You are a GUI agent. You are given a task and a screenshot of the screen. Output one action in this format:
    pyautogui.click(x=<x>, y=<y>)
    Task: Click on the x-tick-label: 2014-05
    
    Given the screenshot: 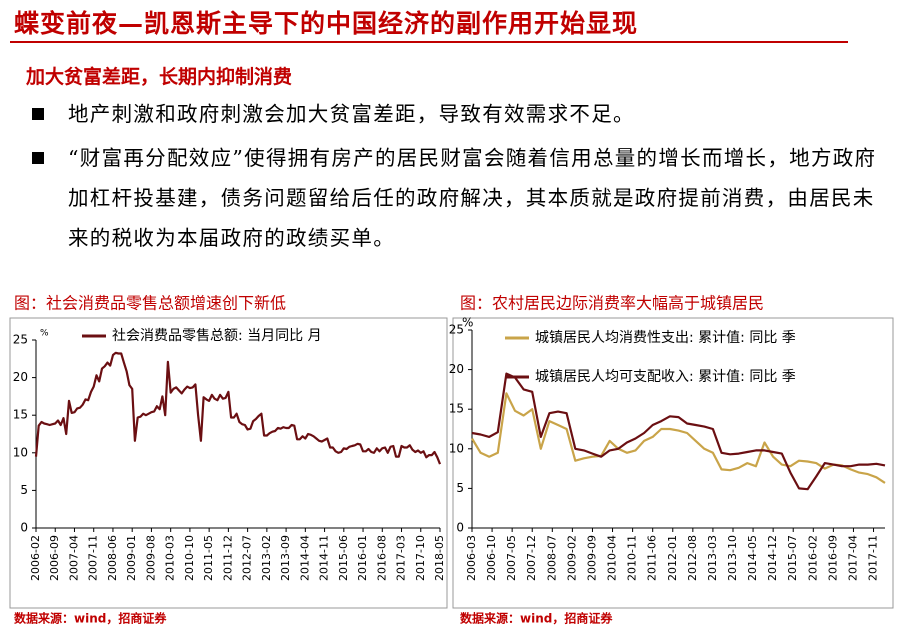 What is the action you would take?
    pyautogui.click(x=752, y=558)
    